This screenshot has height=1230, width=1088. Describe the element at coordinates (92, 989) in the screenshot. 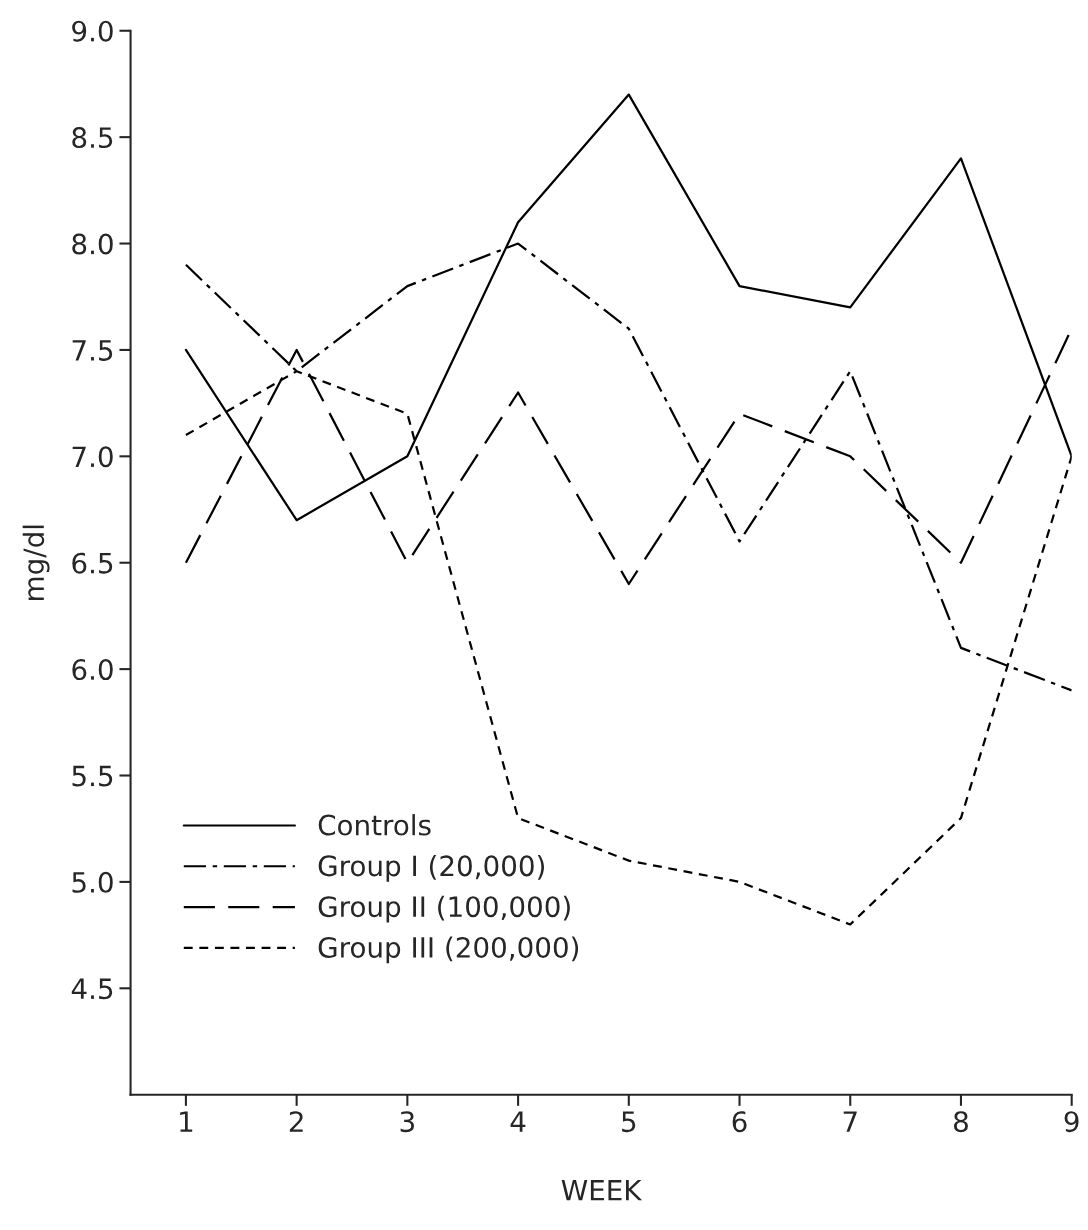

I see `y-tick-label: 4.5` at that location.